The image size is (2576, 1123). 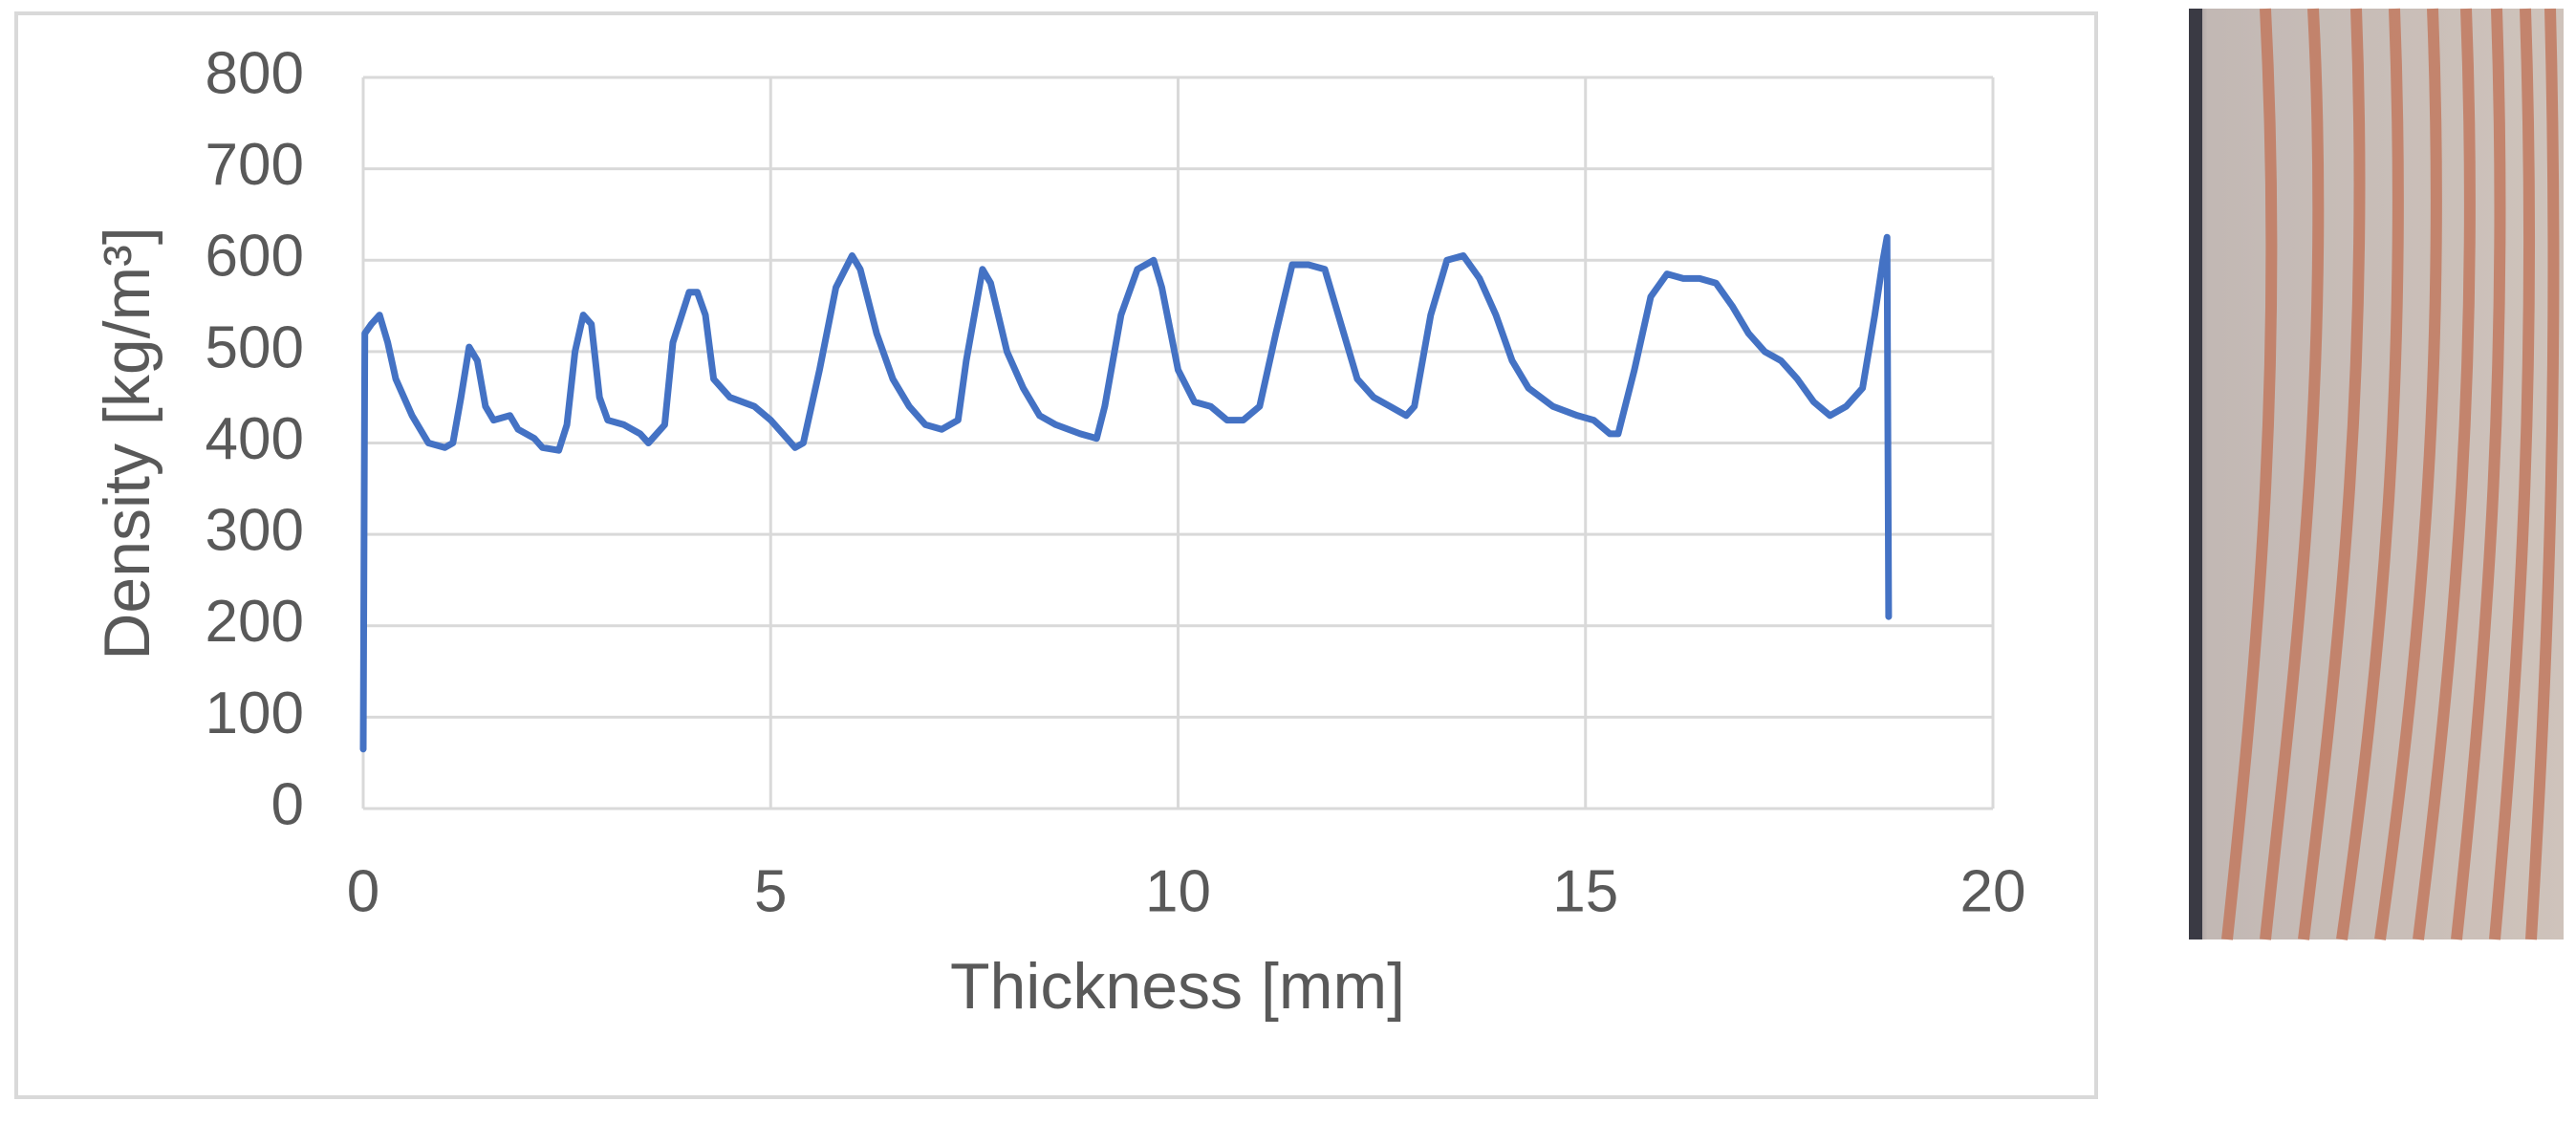 I want to click on y-tick-label: 400, so click(x=255, y=439).